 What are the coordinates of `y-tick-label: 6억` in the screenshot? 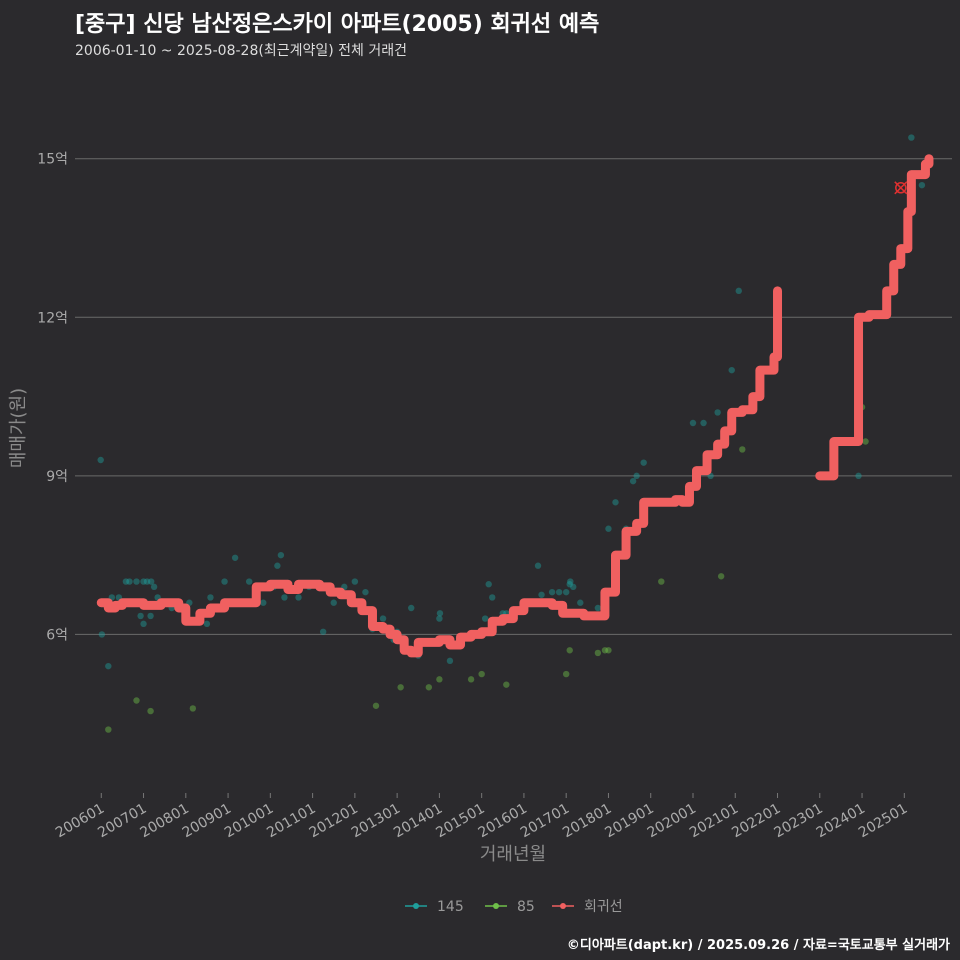 It's located at (57, 635).